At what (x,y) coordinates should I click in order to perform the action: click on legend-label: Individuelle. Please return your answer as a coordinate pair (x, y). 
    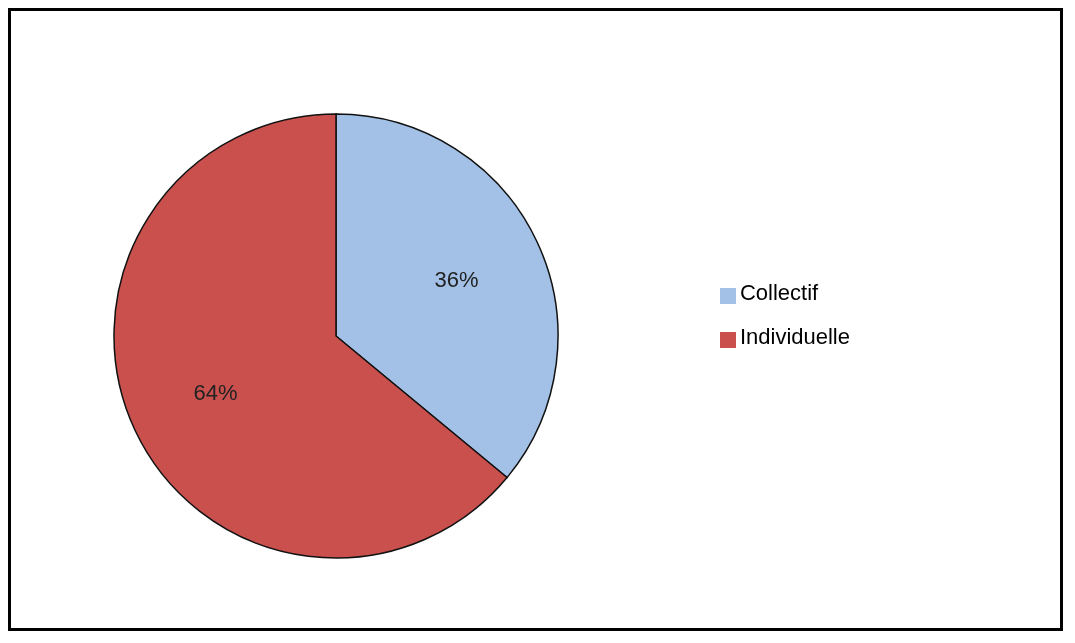
    Looking at the image, I should click on (794, 336).